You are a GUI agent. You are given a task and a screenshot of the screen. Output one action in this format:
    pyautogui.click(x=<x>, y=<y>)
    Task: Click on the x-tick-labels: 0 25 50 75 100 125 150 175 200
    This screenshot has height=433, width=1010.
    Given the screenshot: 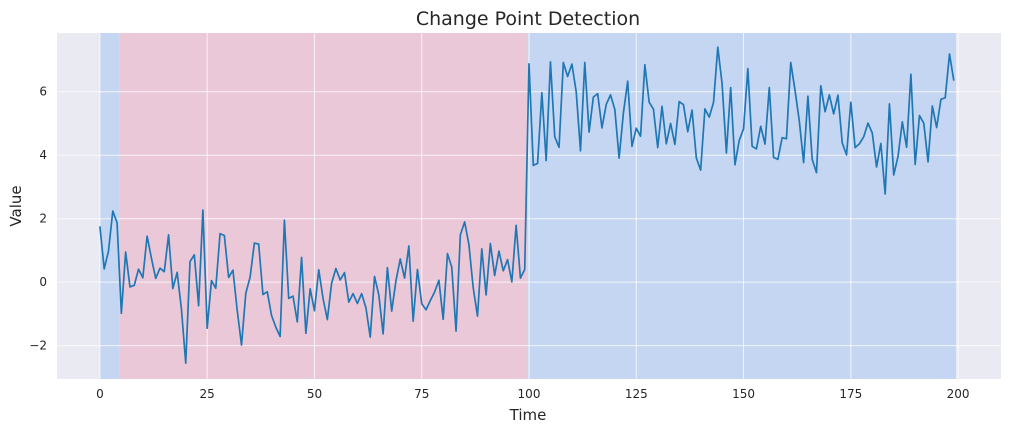 What is the action you would take?
    pyautogui.click(x=532, y=394)
    